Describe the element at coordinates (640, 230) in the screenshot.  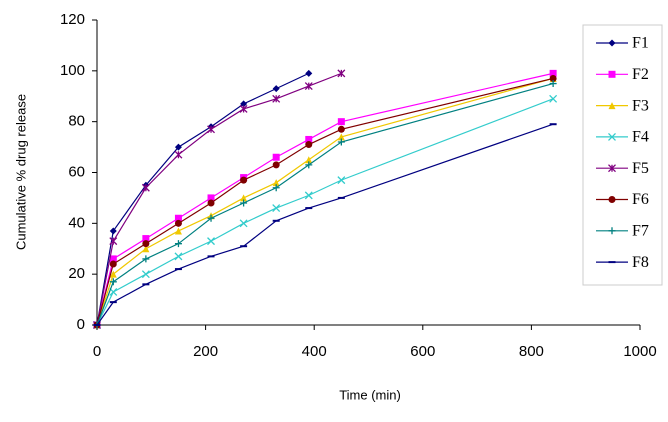
I see `legend-label: F7` at that location.